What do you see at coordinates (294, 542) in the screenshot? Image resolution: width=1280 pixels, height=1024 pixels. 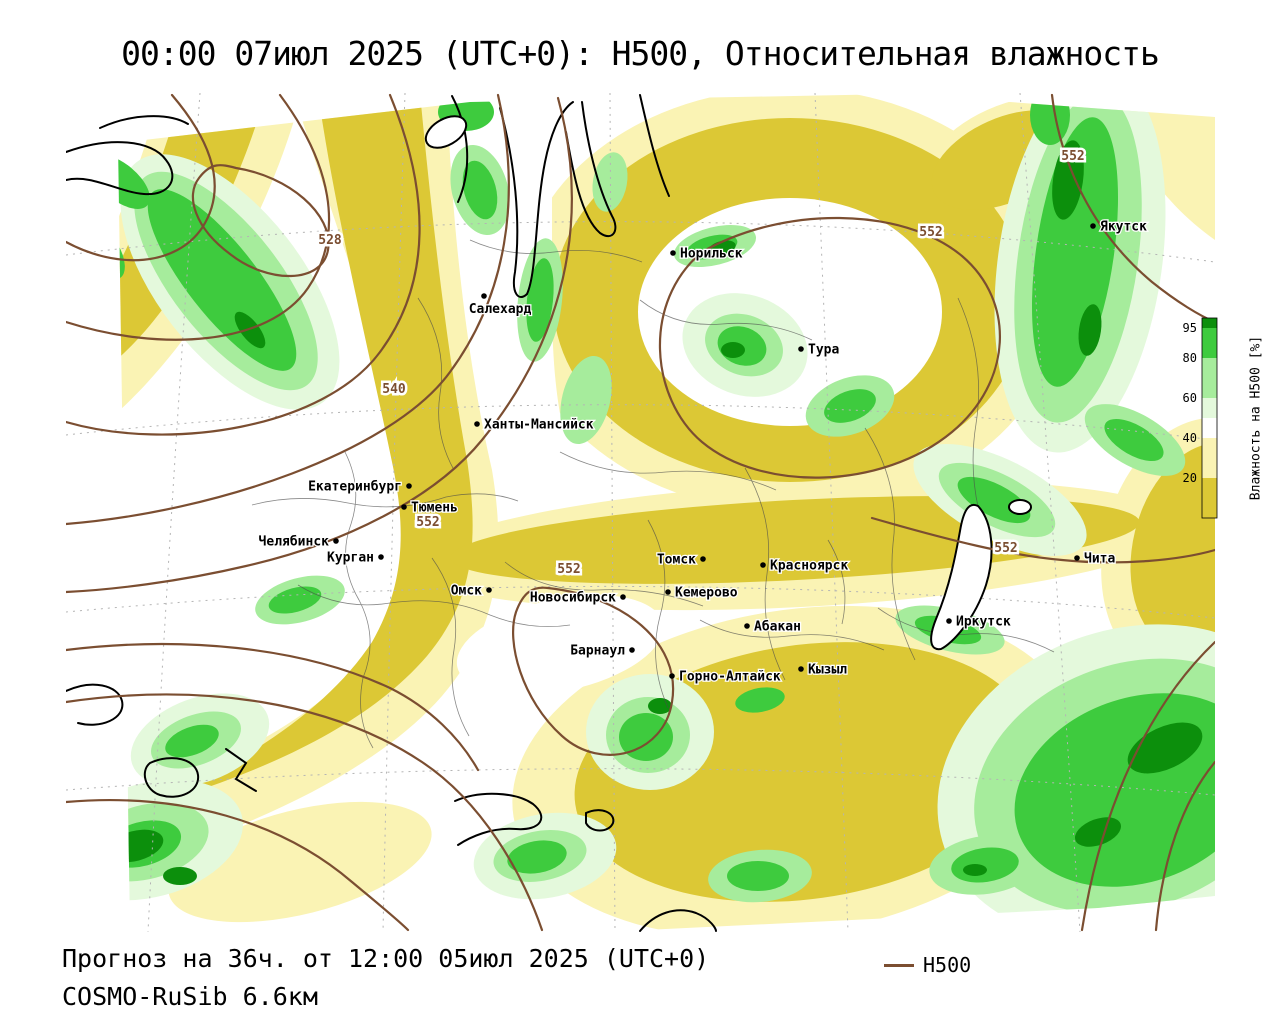 I see `city-label: Челябинск` at bounding box center [294, 542].